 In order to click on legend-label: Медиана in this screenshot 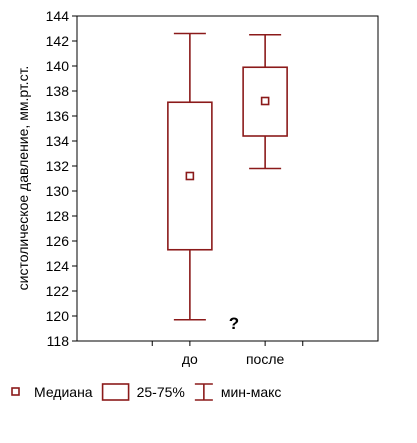, I will do `click(63, 392)`.